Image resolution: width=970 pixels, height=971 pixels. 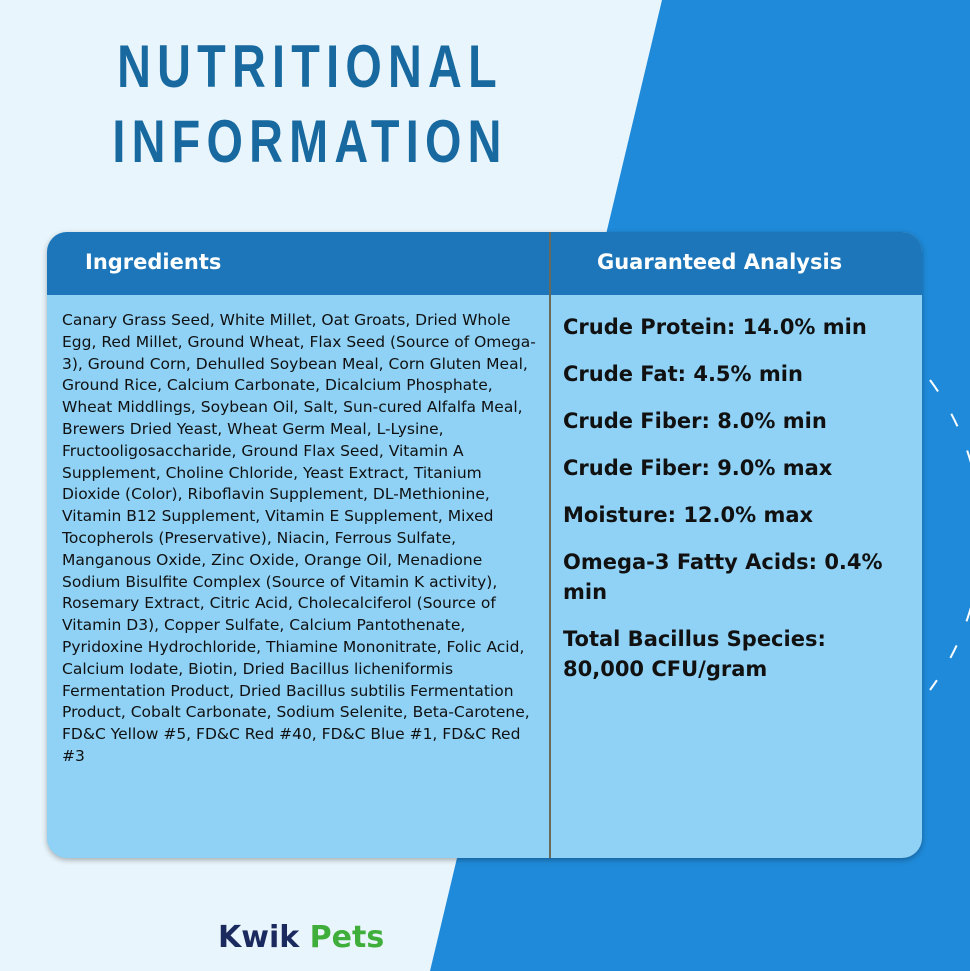 I want to click on brand-word: Pets, so click(x=347, y=937).